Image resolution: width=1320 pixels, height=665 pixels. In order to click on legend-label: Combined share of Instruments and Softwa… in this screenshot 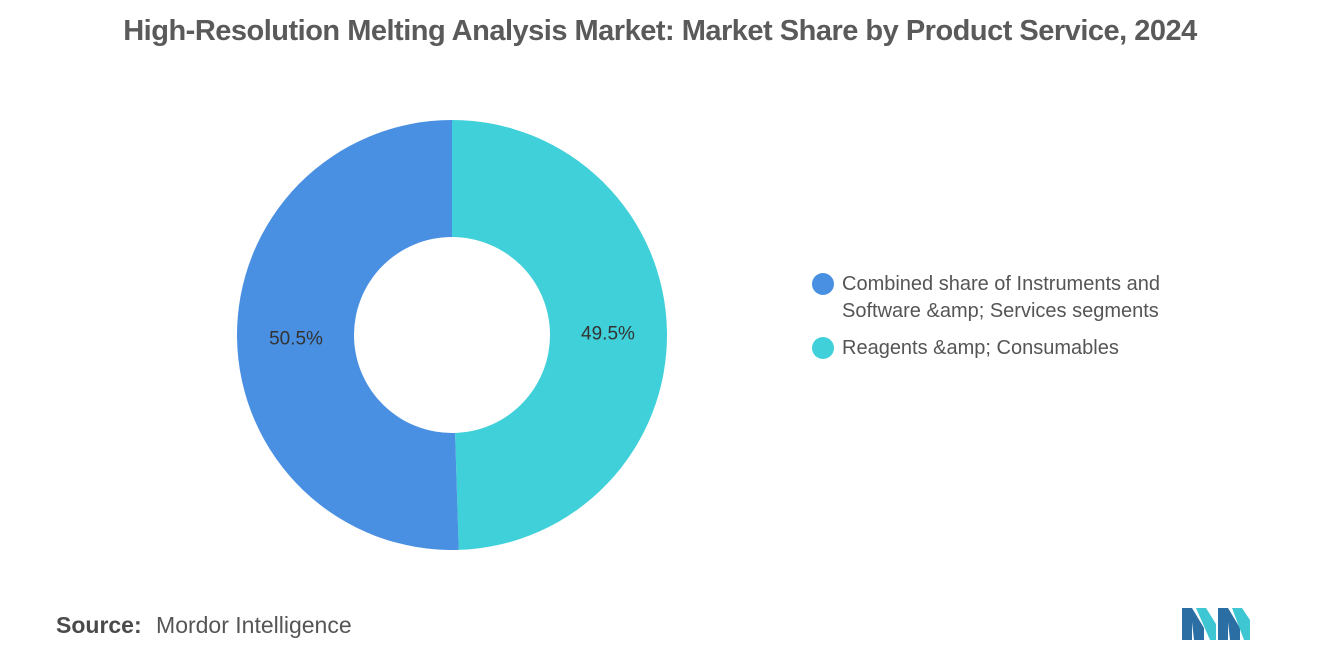, I will do `click(1001, 297)`.